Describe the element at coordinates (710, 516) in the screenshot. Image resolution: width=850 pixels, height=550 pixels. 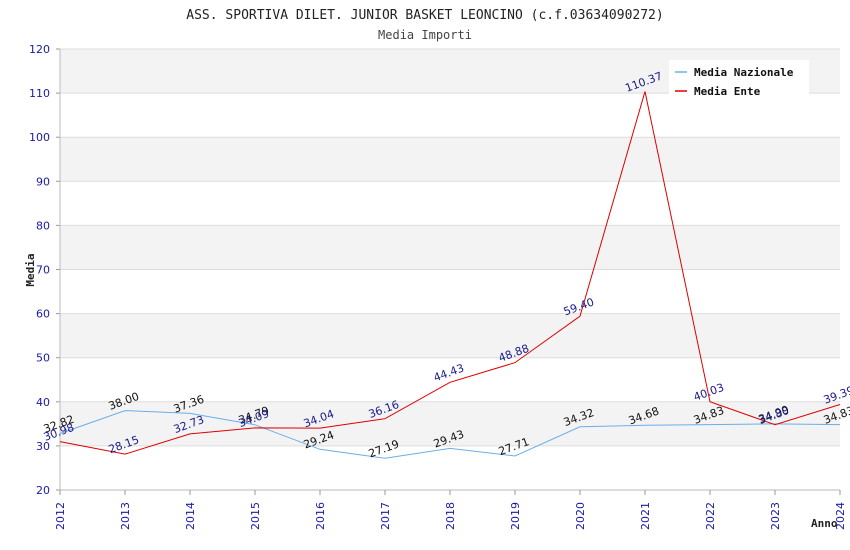
I see `x-tick-label: 2022` at that location.